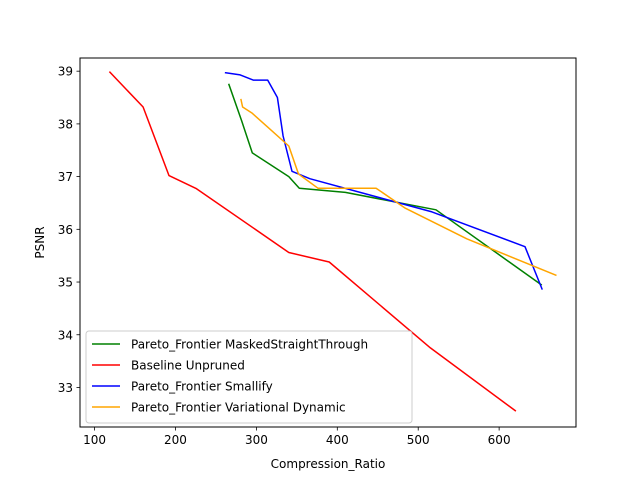 The width and height of the screenshot is (640, 480). Describe the element at coordinates (328, 464) in the screenshot. I see `x-axis-label: Compression_Ratio` at that location.